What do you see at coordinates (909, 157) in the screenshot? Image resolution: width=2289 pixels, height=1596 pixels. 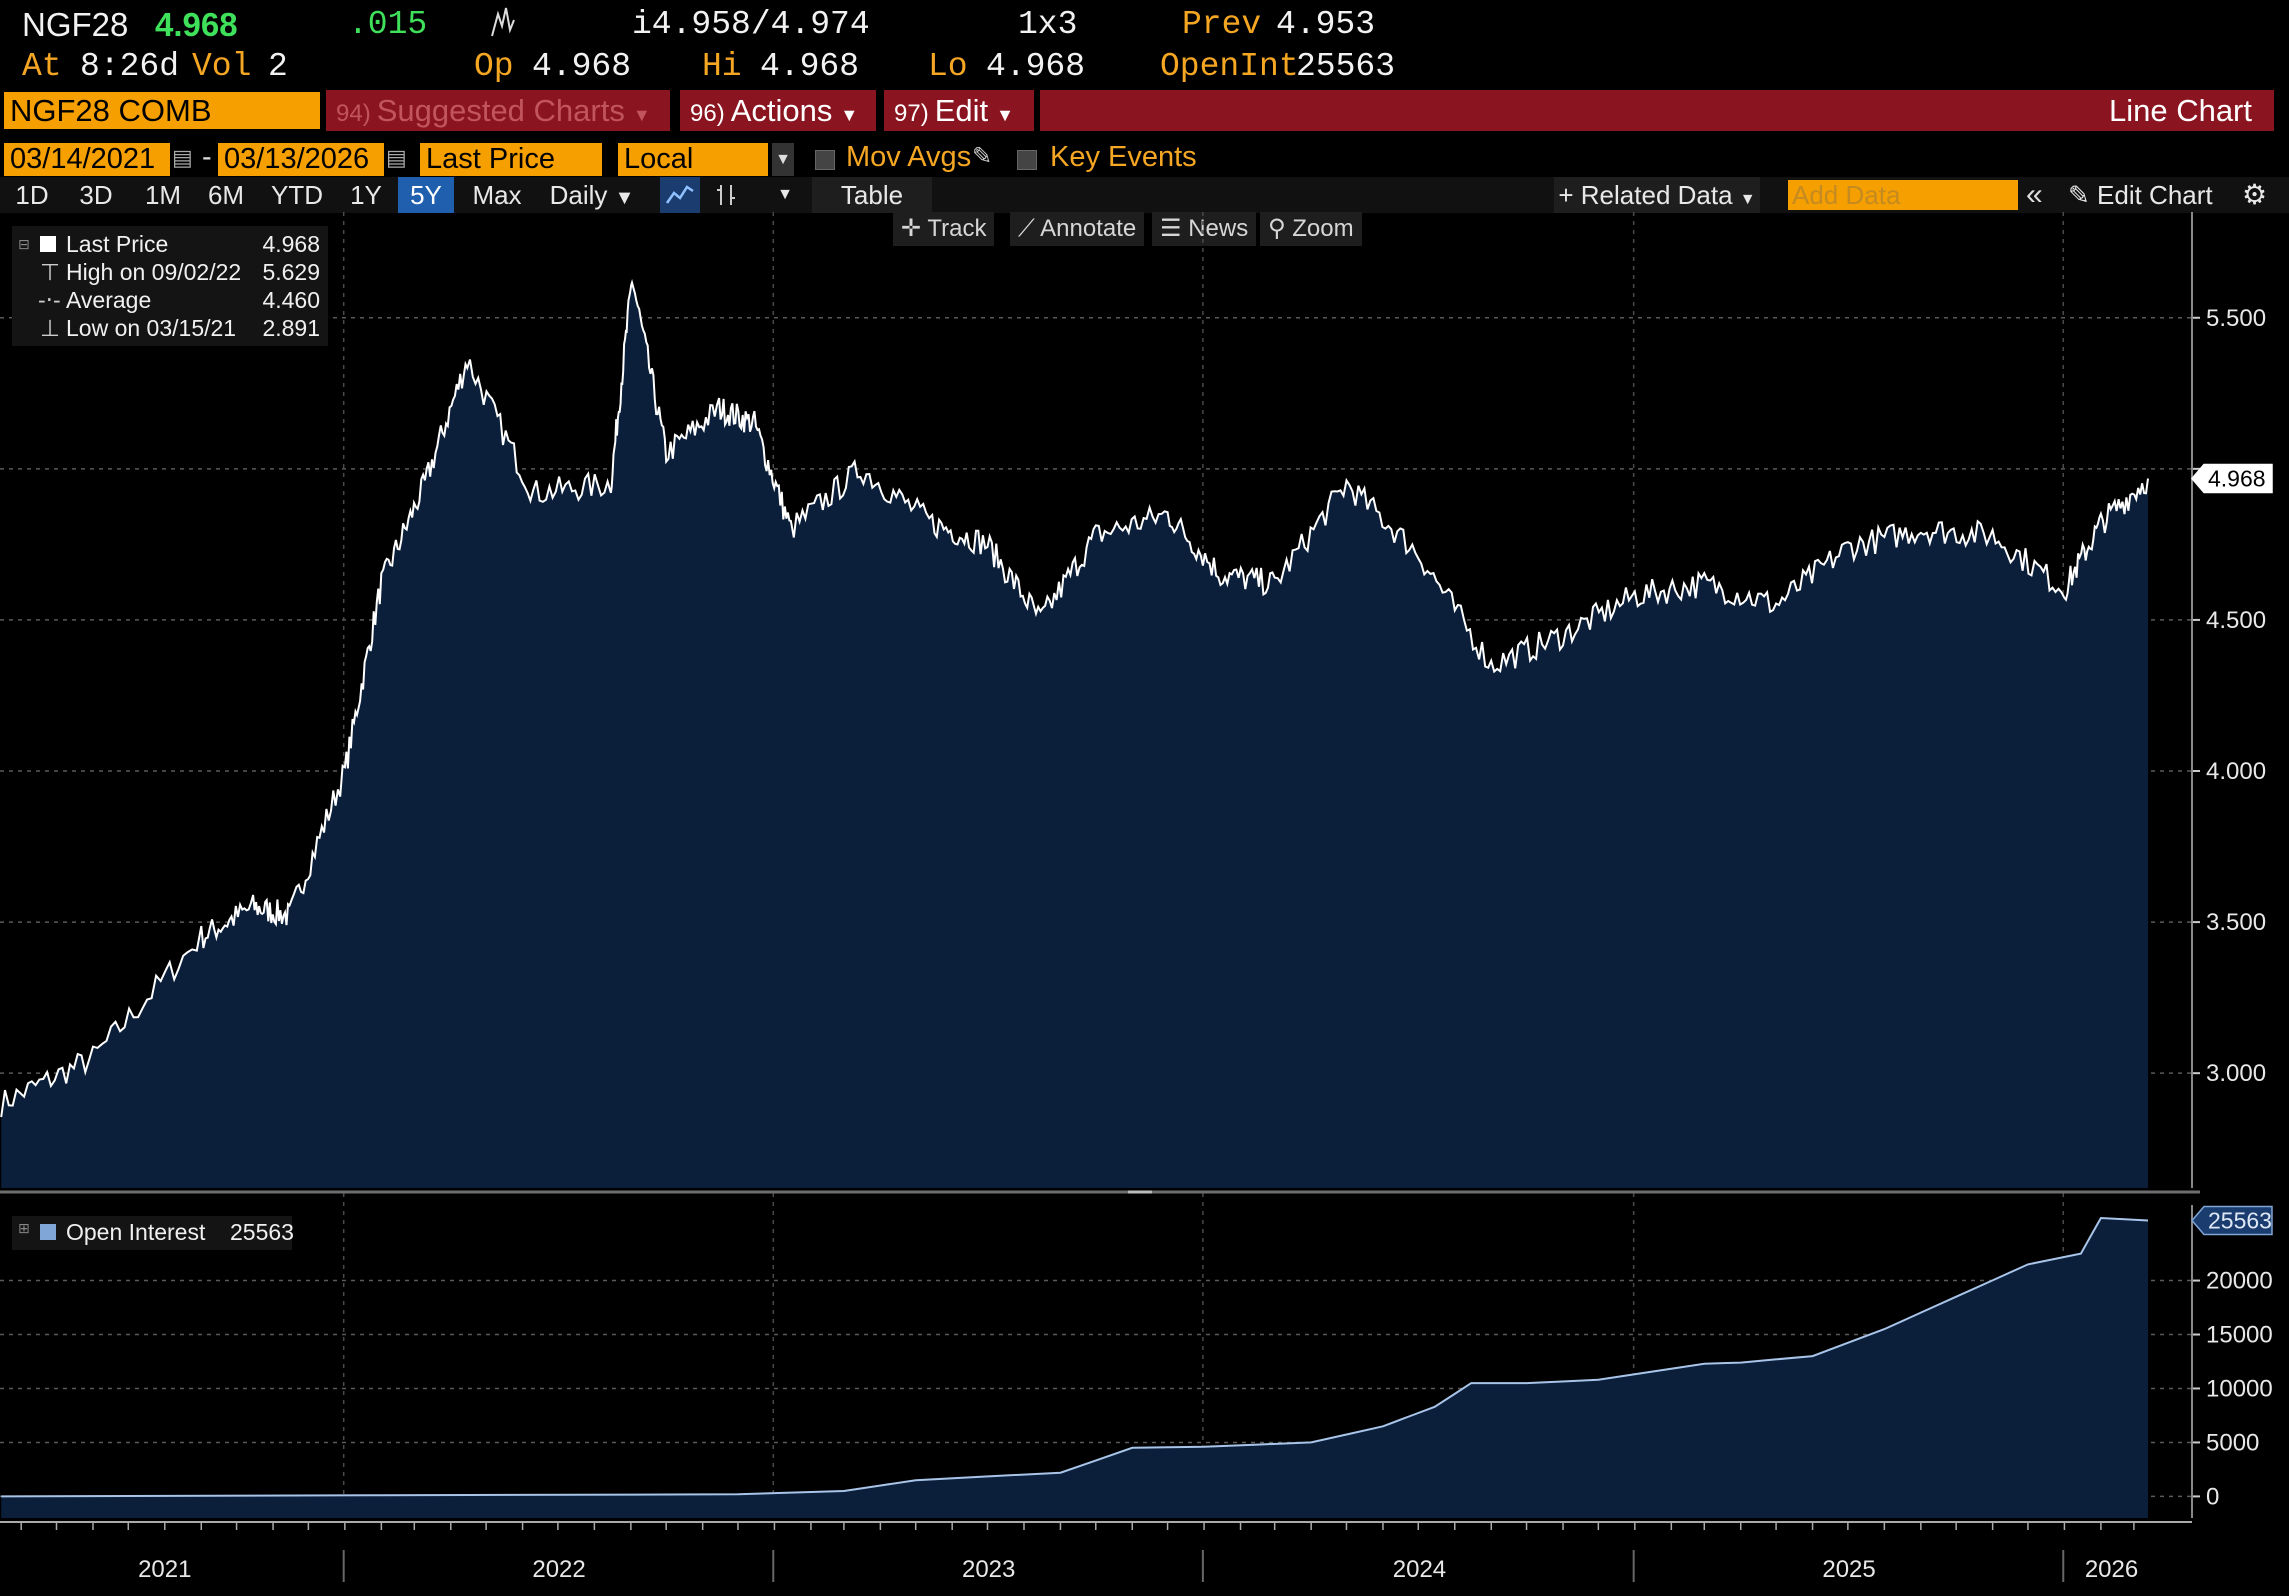 I see `mov-avgs-label: Mov Avgs` at bounding box center [909, 157].